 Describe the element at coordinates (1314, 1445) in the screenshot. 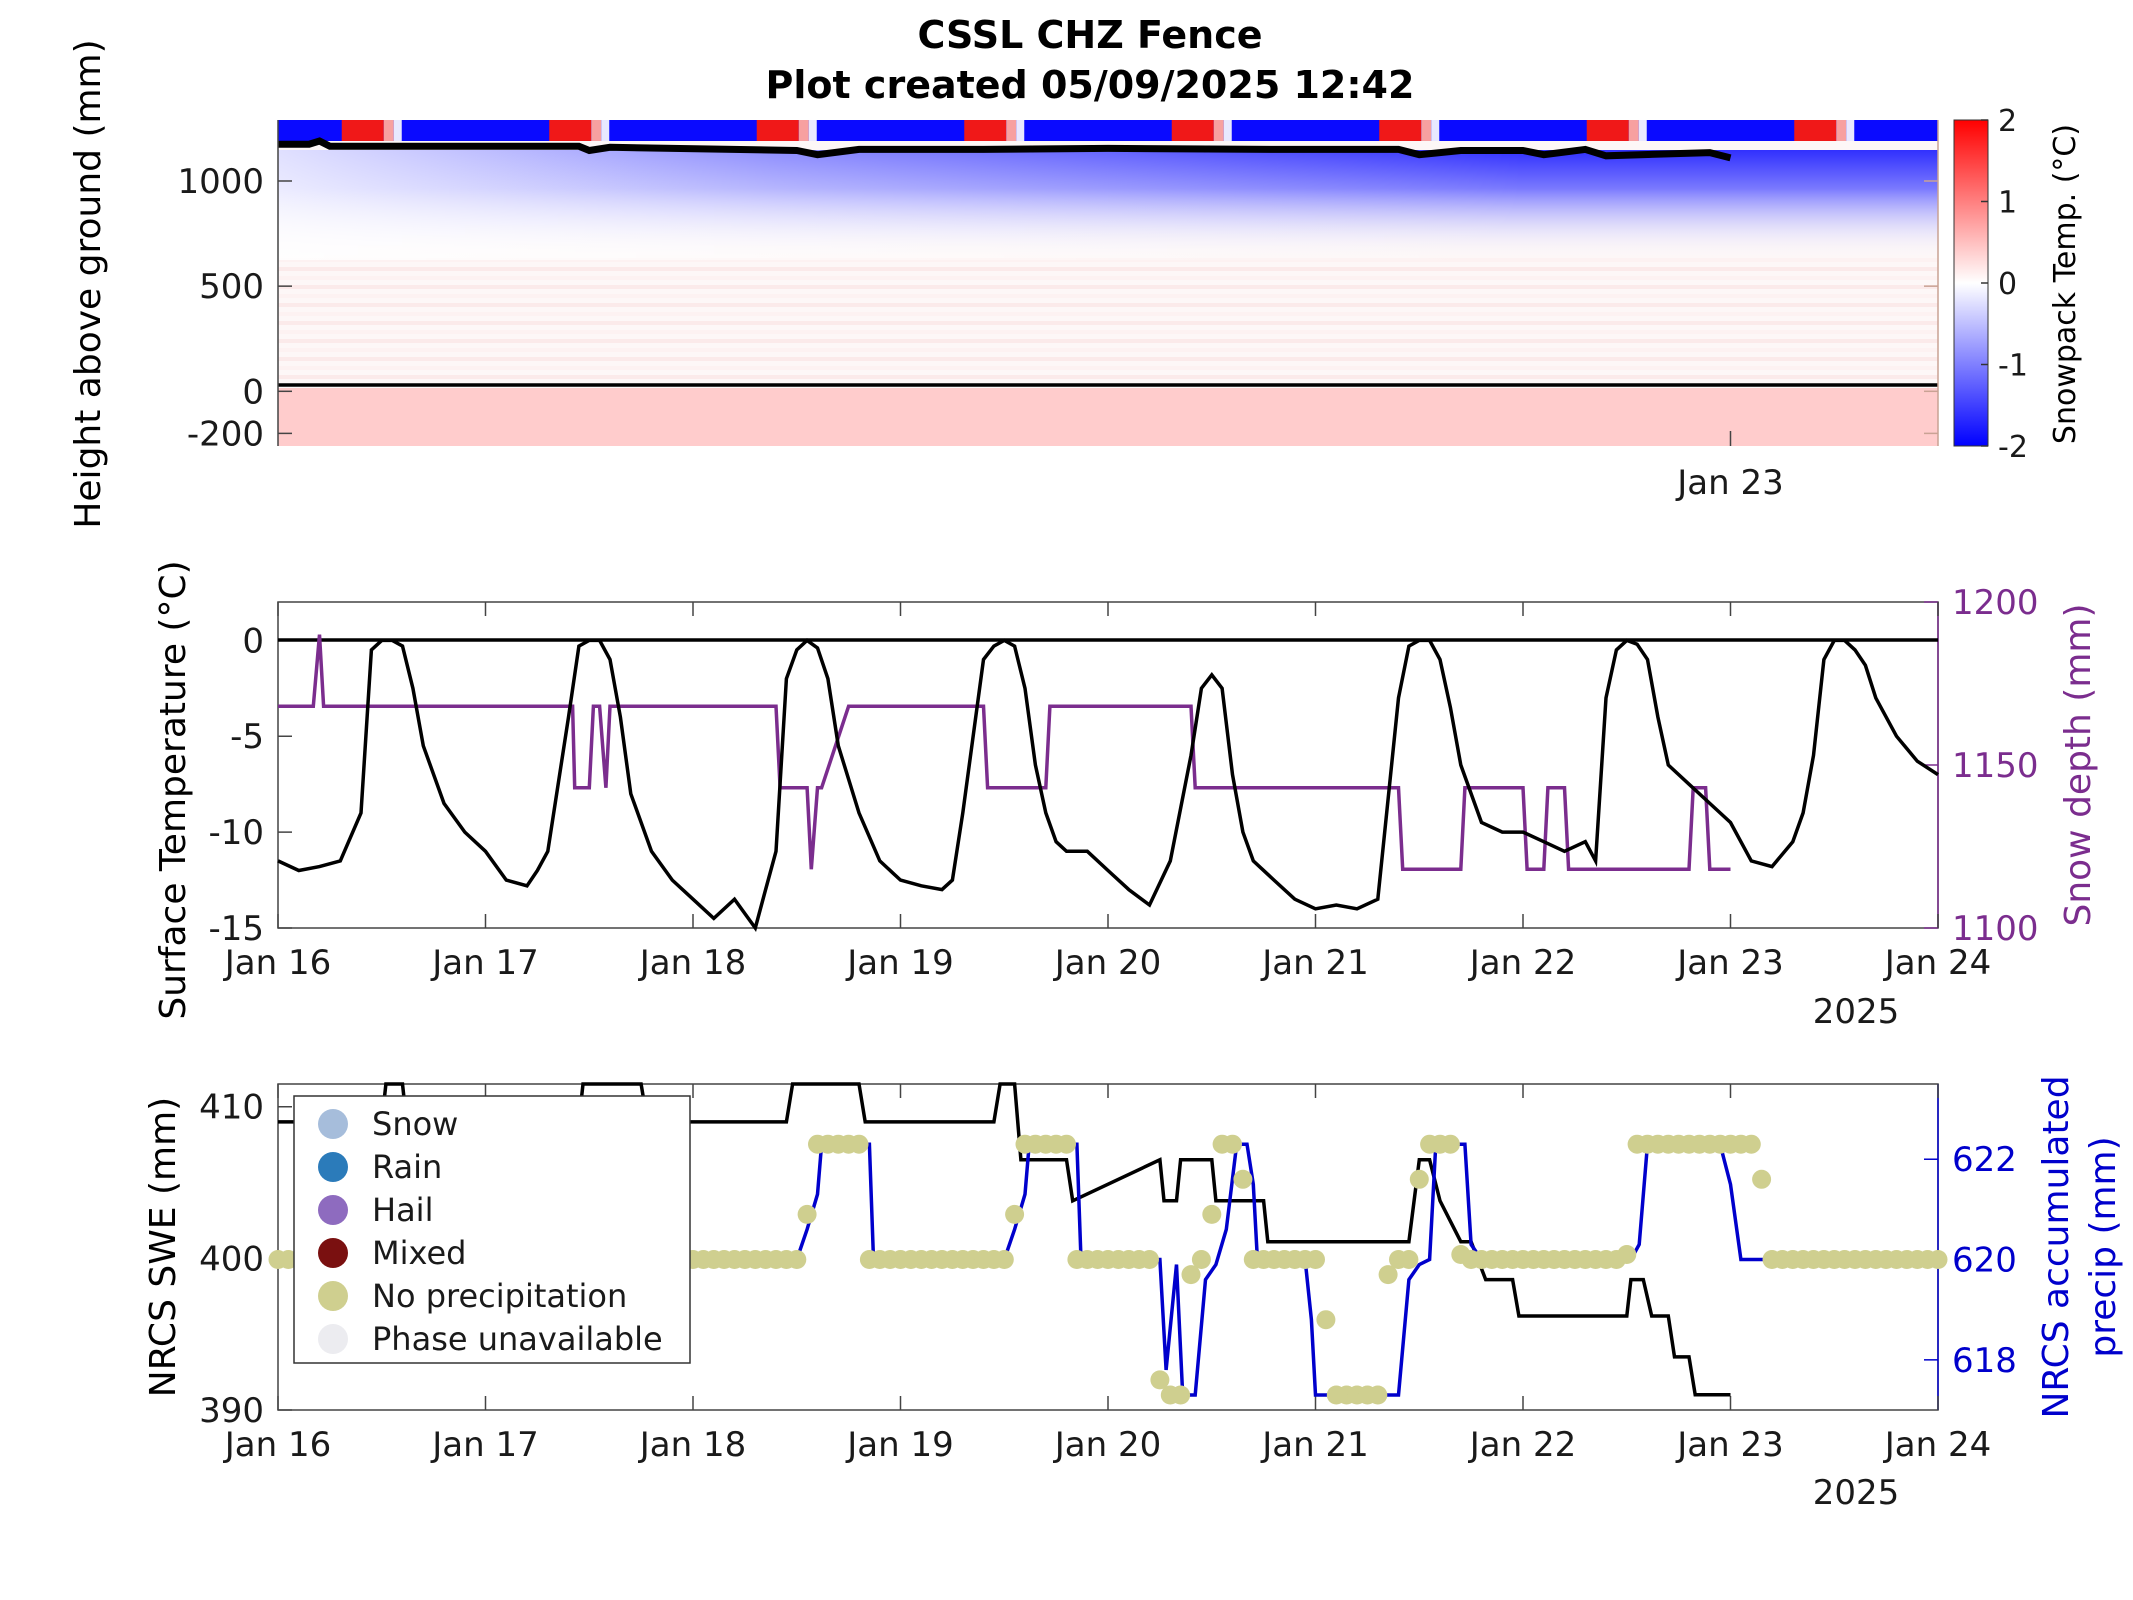

I see `swe-xtick-label-5: Jan 21` at that location.